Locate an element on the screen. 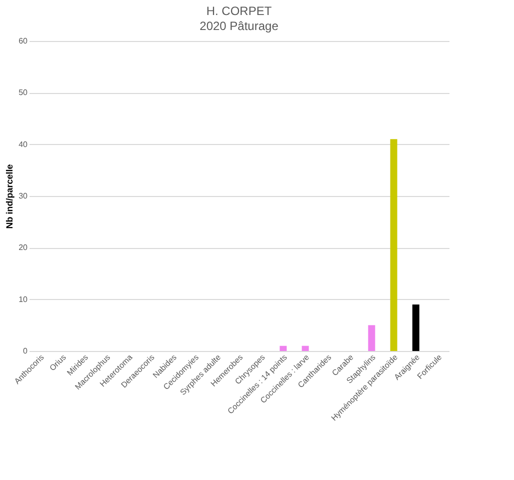 The width and height of the screenshot is (514, 480). y-tick-label: 20 is located at coordinates (23, 247).